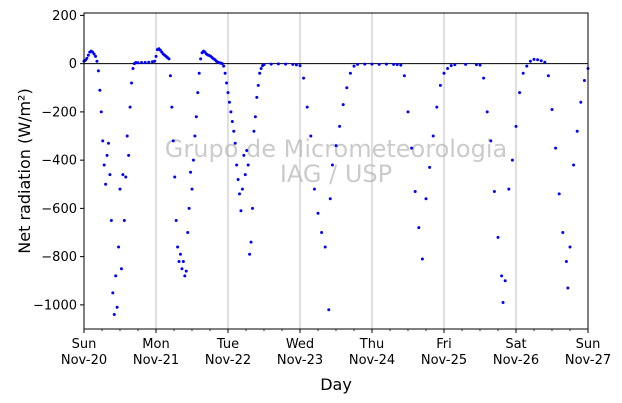  What do you see at coordinates (156, 360) in the screenshot?
I see `x-tick-date-label: Nov-21` at bounding box center [156, 360].